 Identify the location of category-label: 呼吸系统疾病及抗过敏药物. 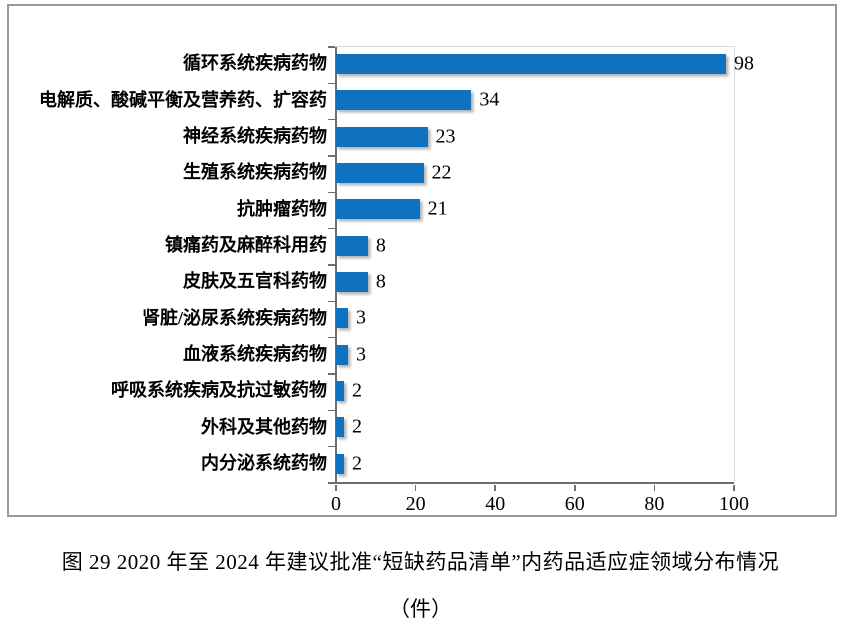
(219, 390).